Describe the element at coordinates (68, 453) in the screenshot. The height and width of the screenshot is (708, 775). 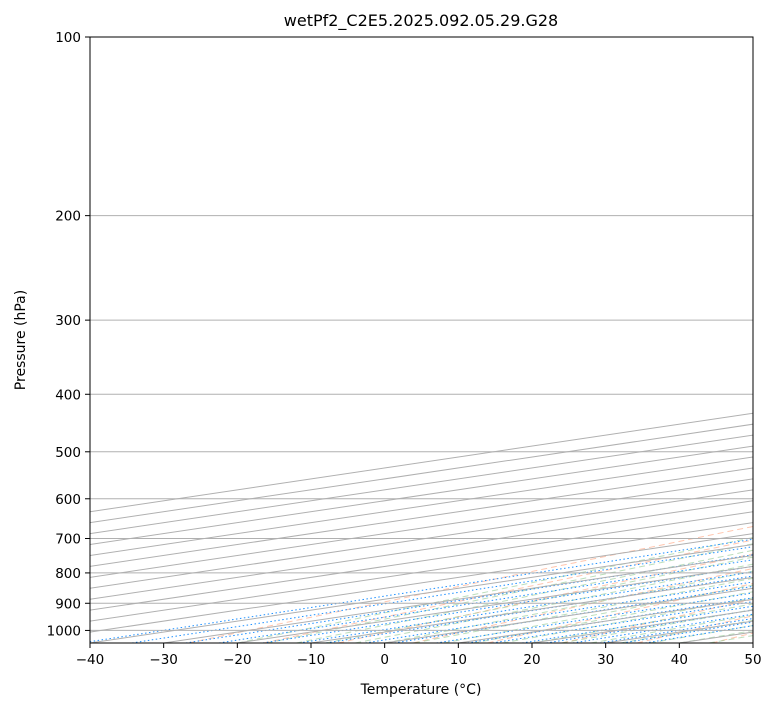
I see `y-tick-label: 500` at that location.